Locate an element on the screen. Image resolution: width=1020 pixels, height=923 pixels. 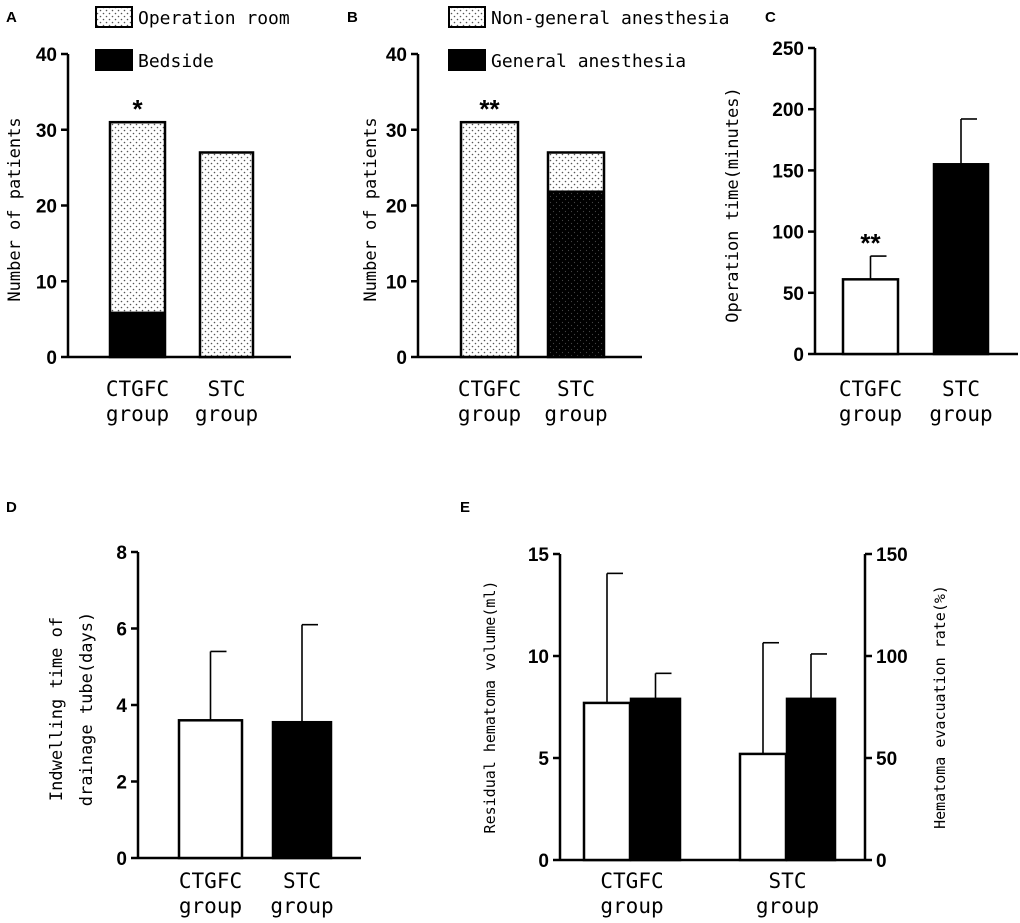
bar-bedside is located at coordinates (137, 334).